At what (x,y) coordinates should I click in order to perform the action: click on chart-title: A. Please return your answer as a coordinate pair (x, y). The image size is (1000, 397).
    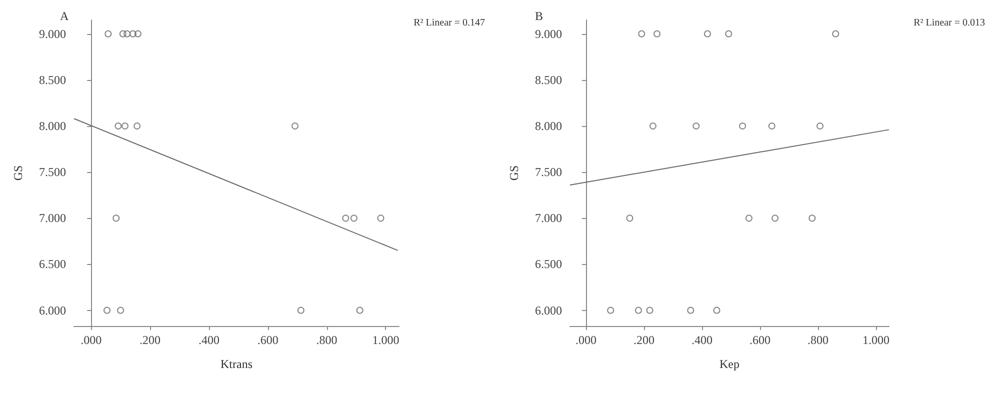
    Looking at the image, I should click on (64, 16).